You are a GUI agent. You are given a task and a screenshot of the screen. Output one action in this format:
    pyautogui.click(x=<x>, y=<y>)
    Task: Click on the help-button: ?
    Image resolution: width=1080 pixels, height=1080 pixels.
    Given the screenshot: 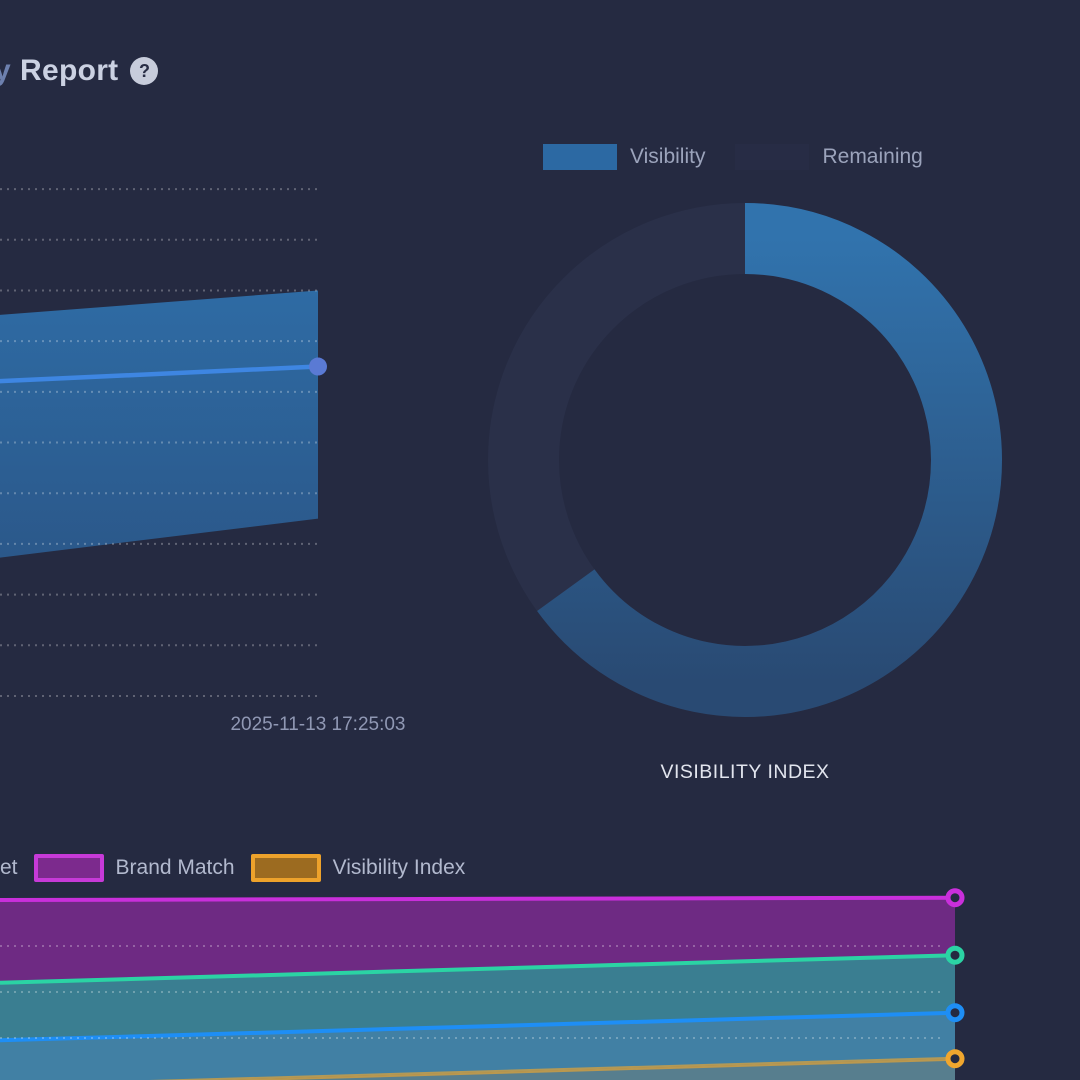 What is the action you would take?
    pyautogui.click(x=144, y=71)
    